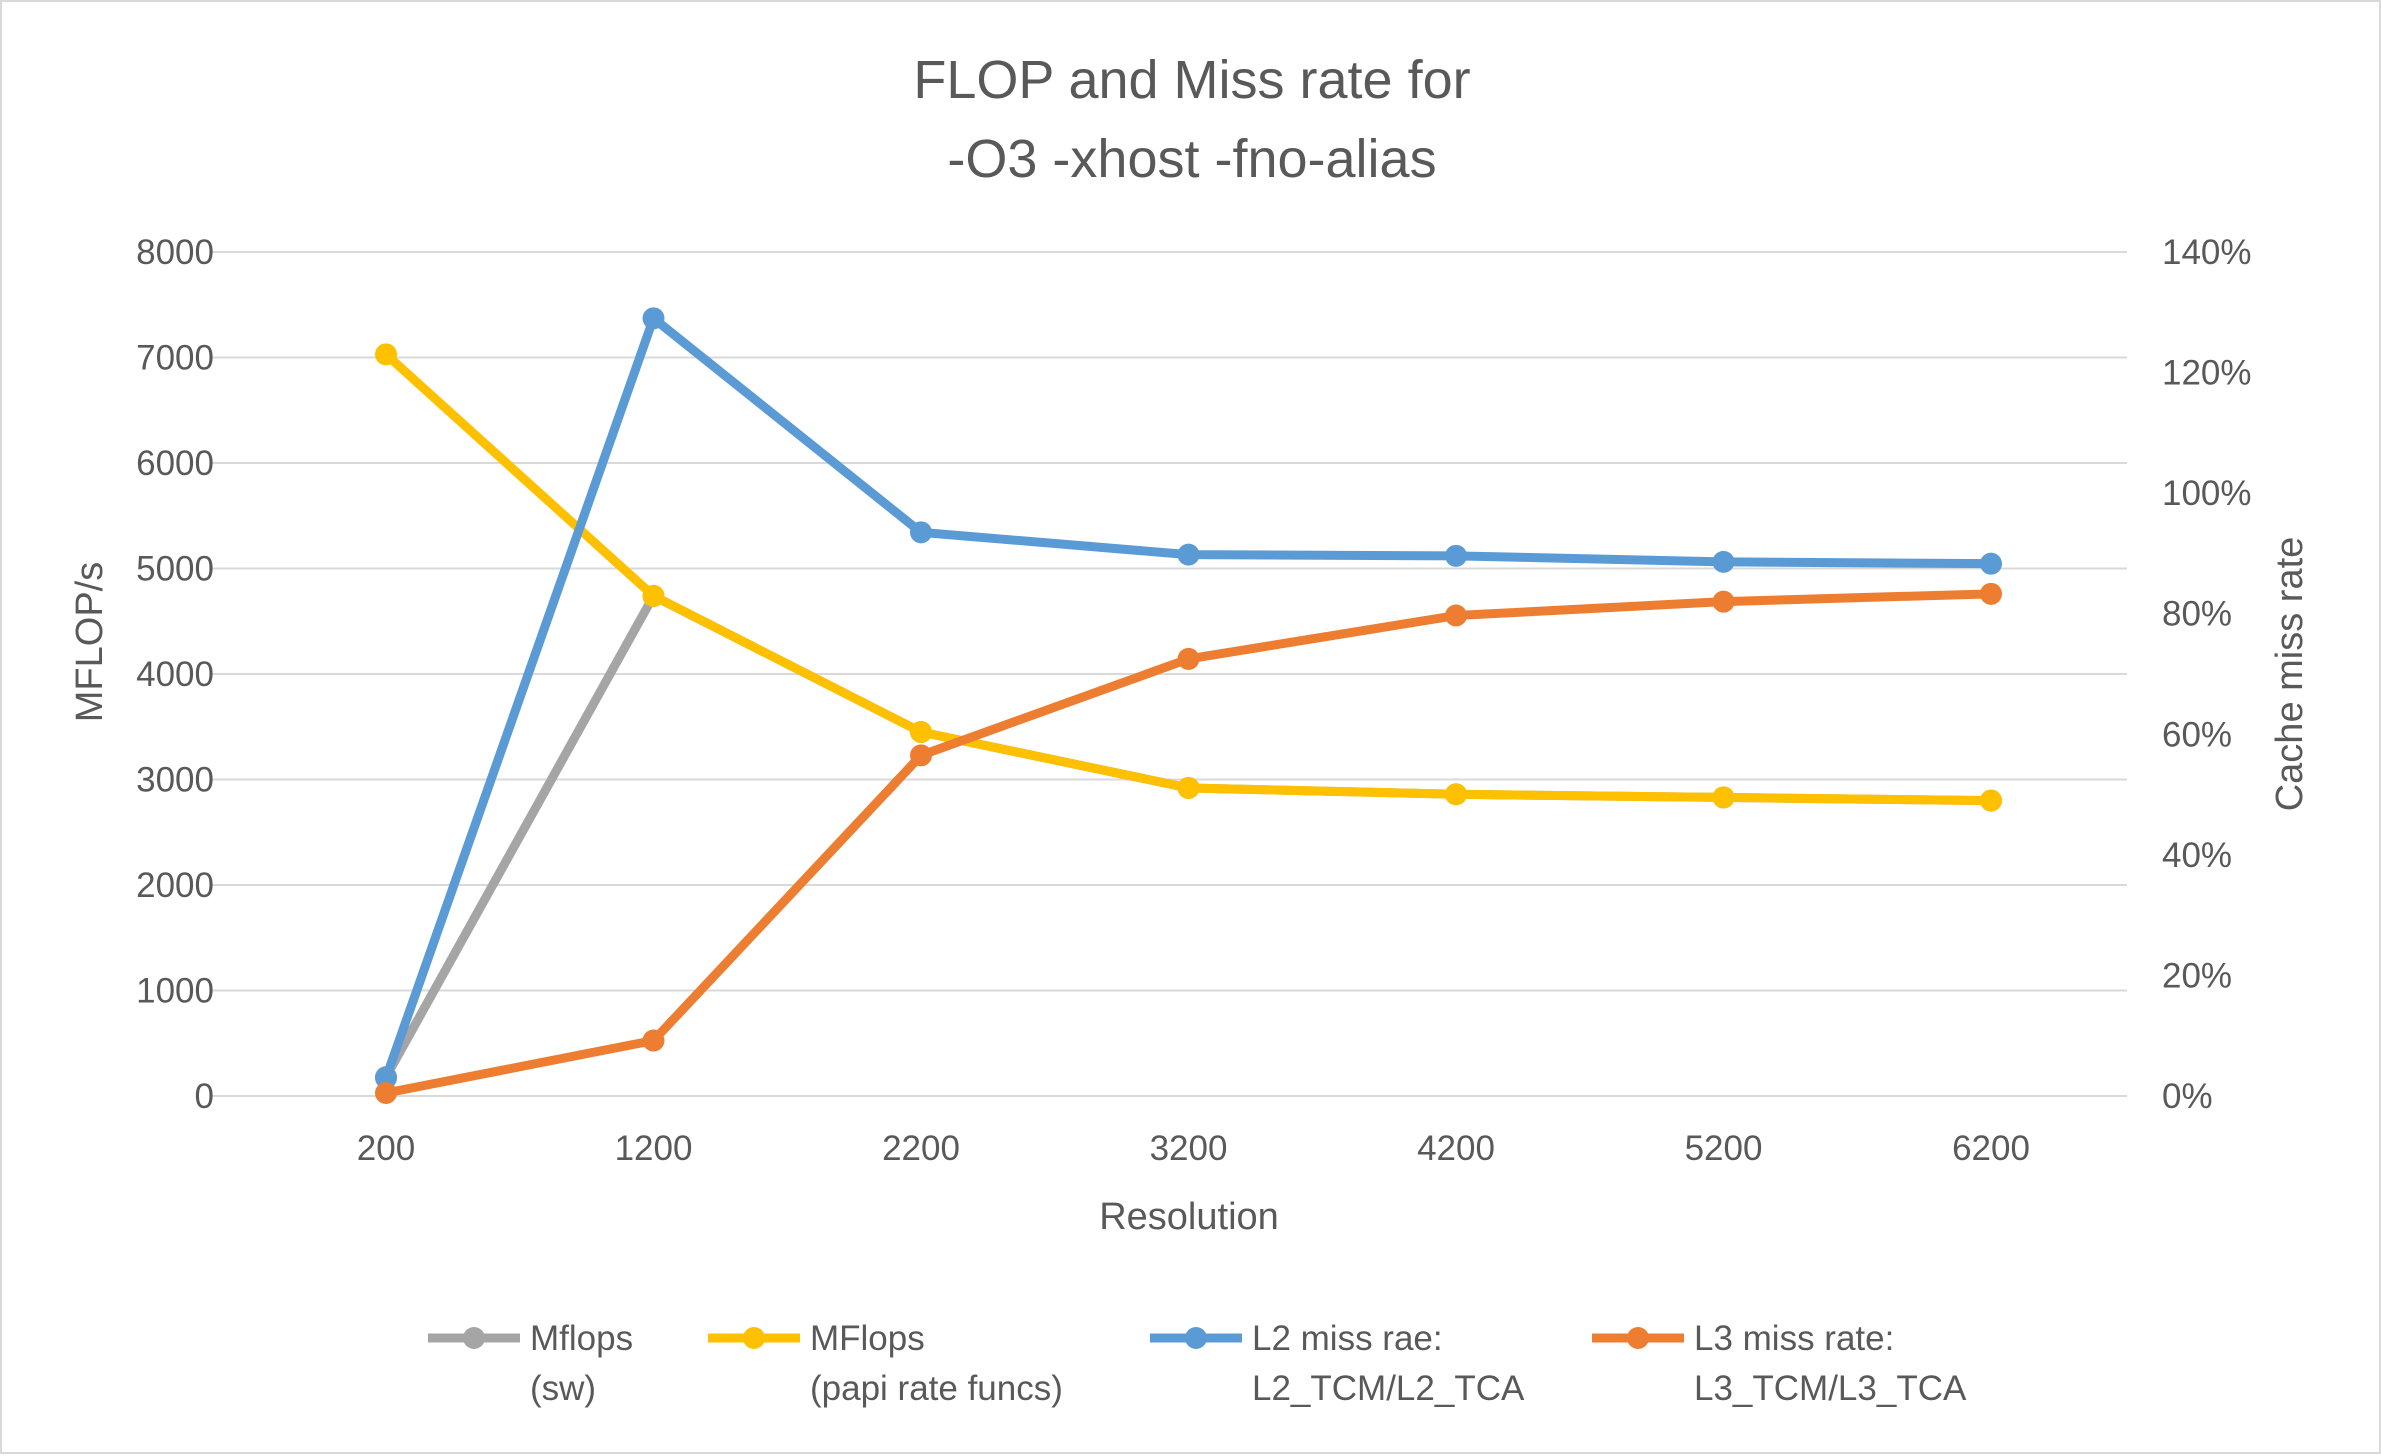 Image resolution: width=2381 pixels, height=1456 pixels. Describe the element at coordinates (2197, 614) in the screenshot. I see `y2-tick-label: 80%` at that location.